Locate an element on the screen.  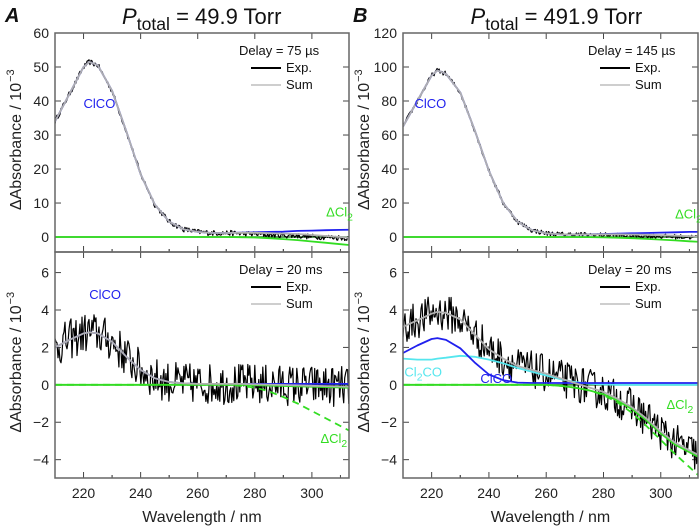
series-cl2co is located at coordinates (550, 370).